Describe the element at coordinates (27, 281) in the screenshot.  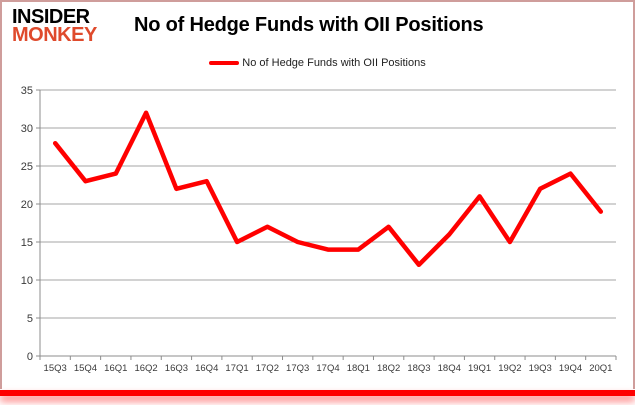
I see `y-axis-label: 10` at that location.